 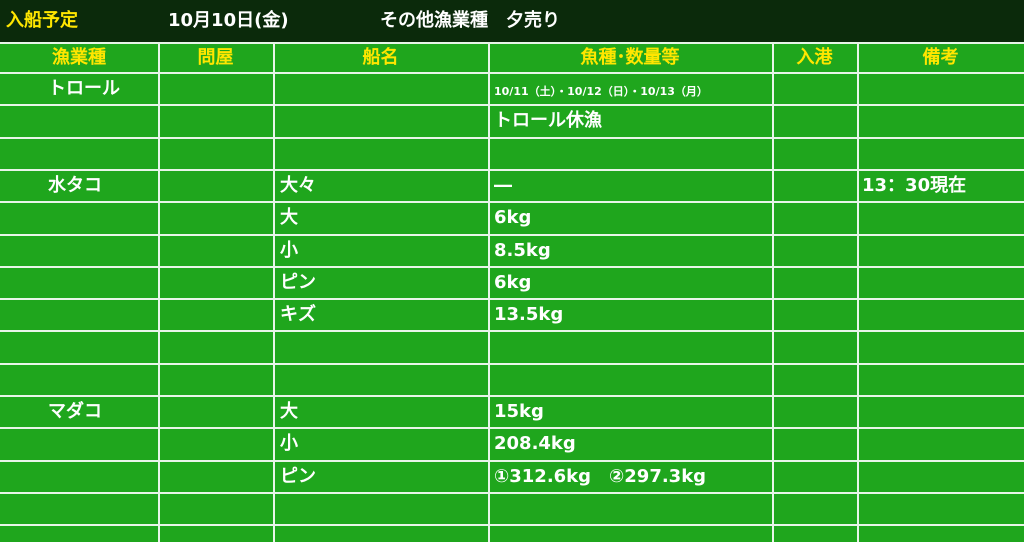 What do you see at coordinates (519, 411) in the screenshot?
I see `quantity-cell: 15kg` at bounding box center [519, 411].